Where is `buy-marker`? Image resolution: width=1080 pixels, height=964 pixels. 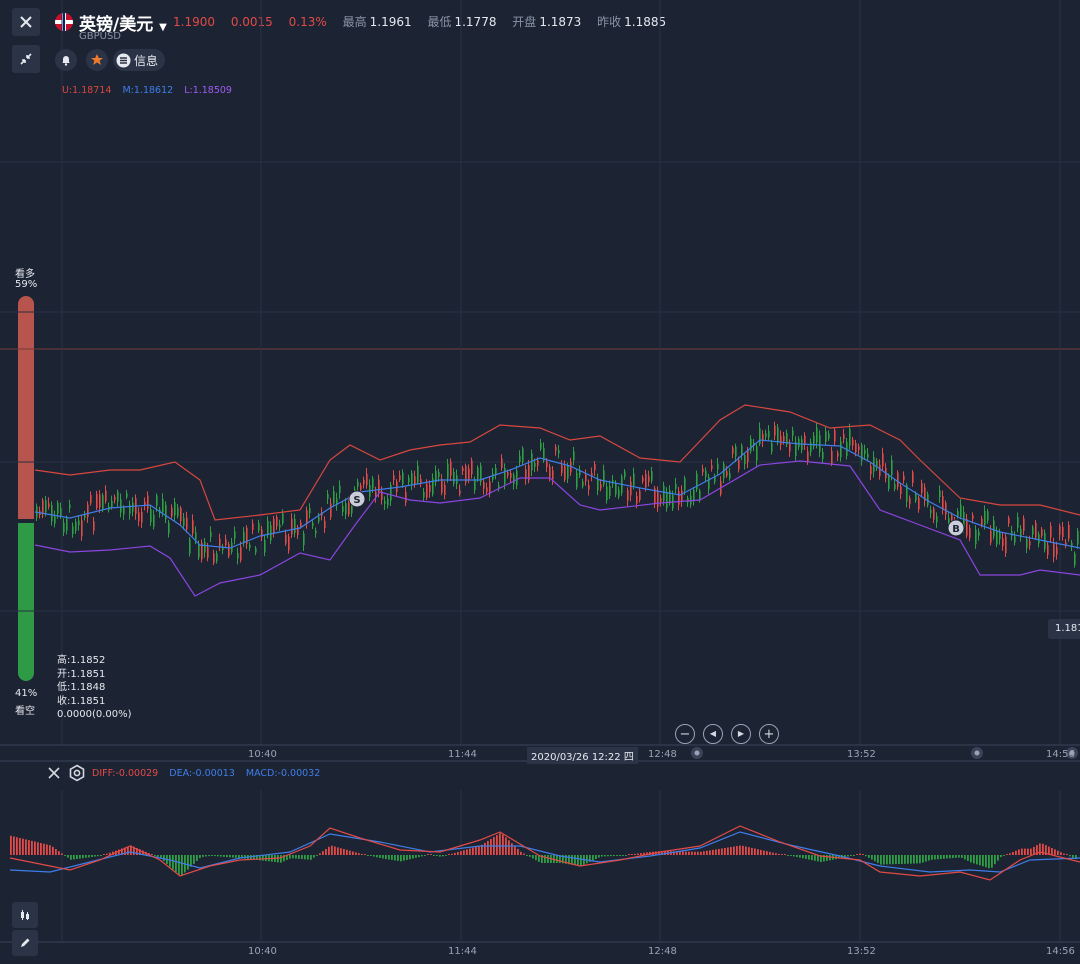
buy-marker is located at coordinates (956, 528).